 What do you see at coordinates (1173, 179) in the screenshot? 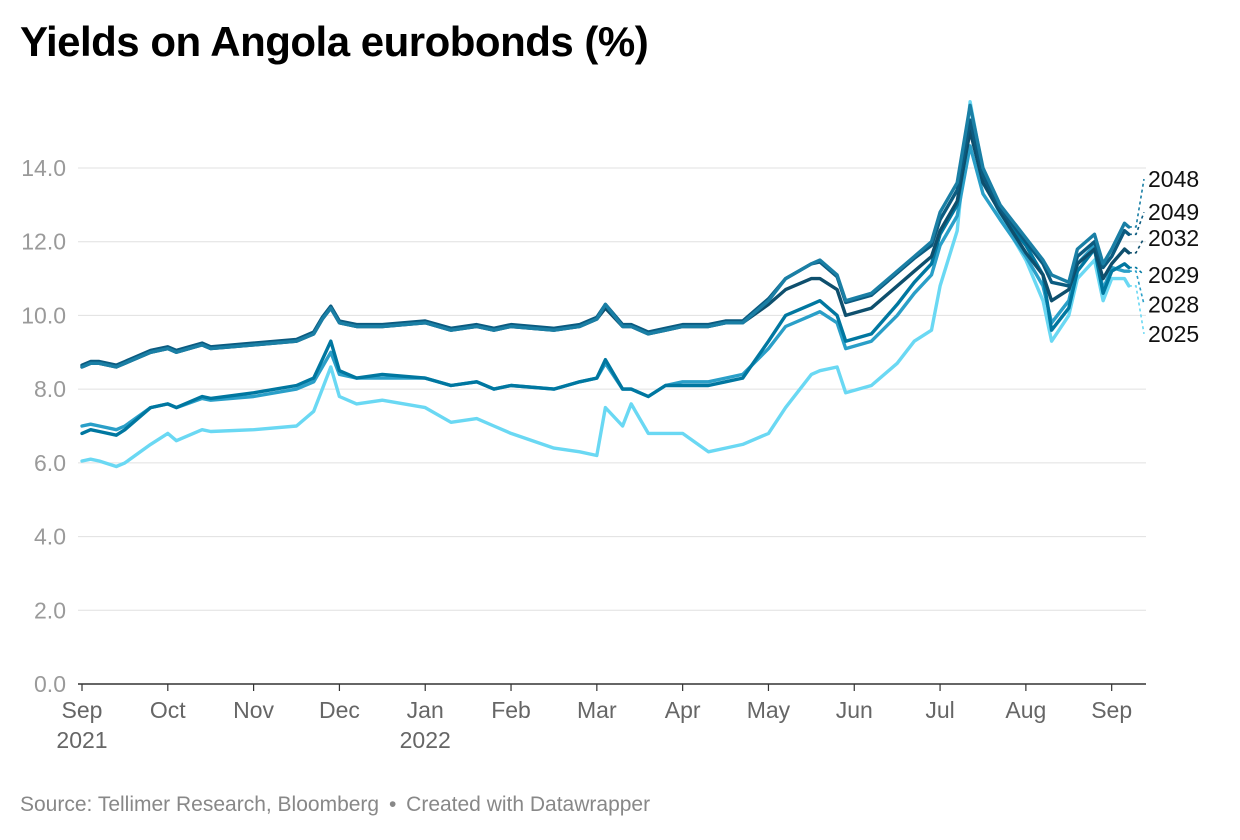
I see `series-label-2048: 2048` at bounding box center [1173, 179].